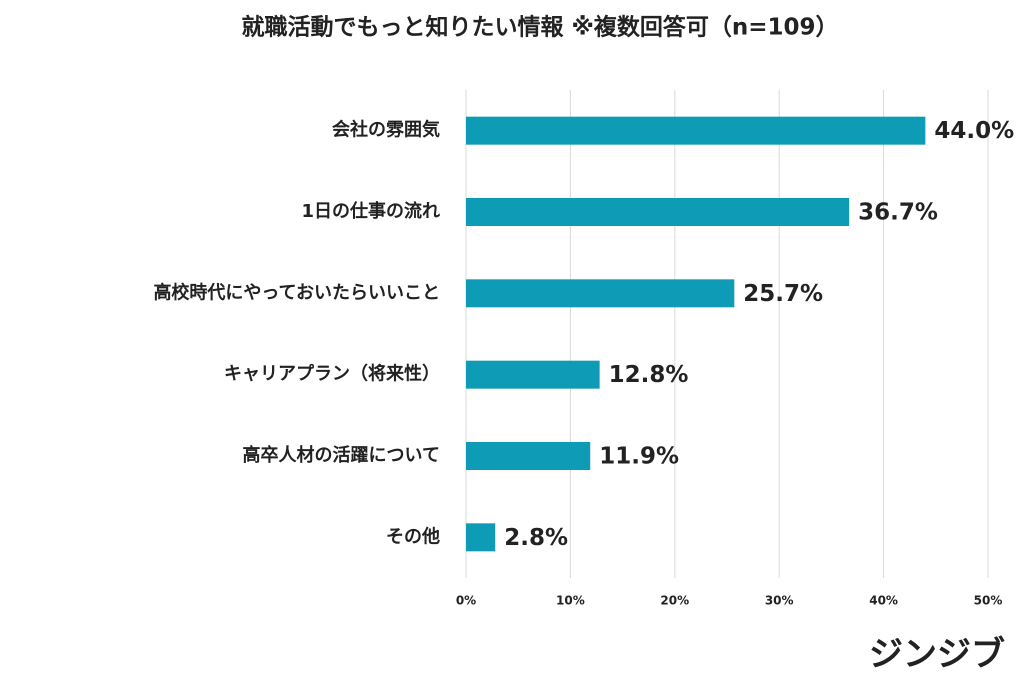  I want to click on chart-title: 就職活動でもっと知りたい情報 ※複数回答可（n=109）, so click(539, 27).